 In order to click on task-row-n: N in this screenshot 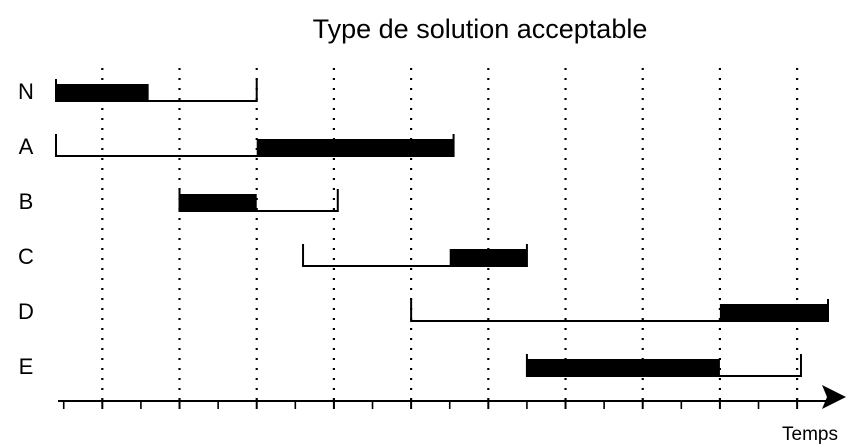, I will do `click(138, 91)`.